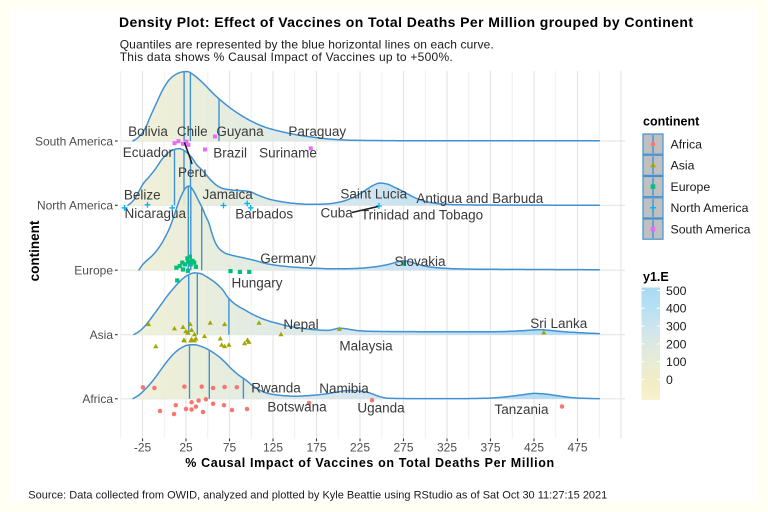 Image resolution: width=768 pixels, height=512 pixels. I want to click on svg-text: Nepal, so click(300, 324).